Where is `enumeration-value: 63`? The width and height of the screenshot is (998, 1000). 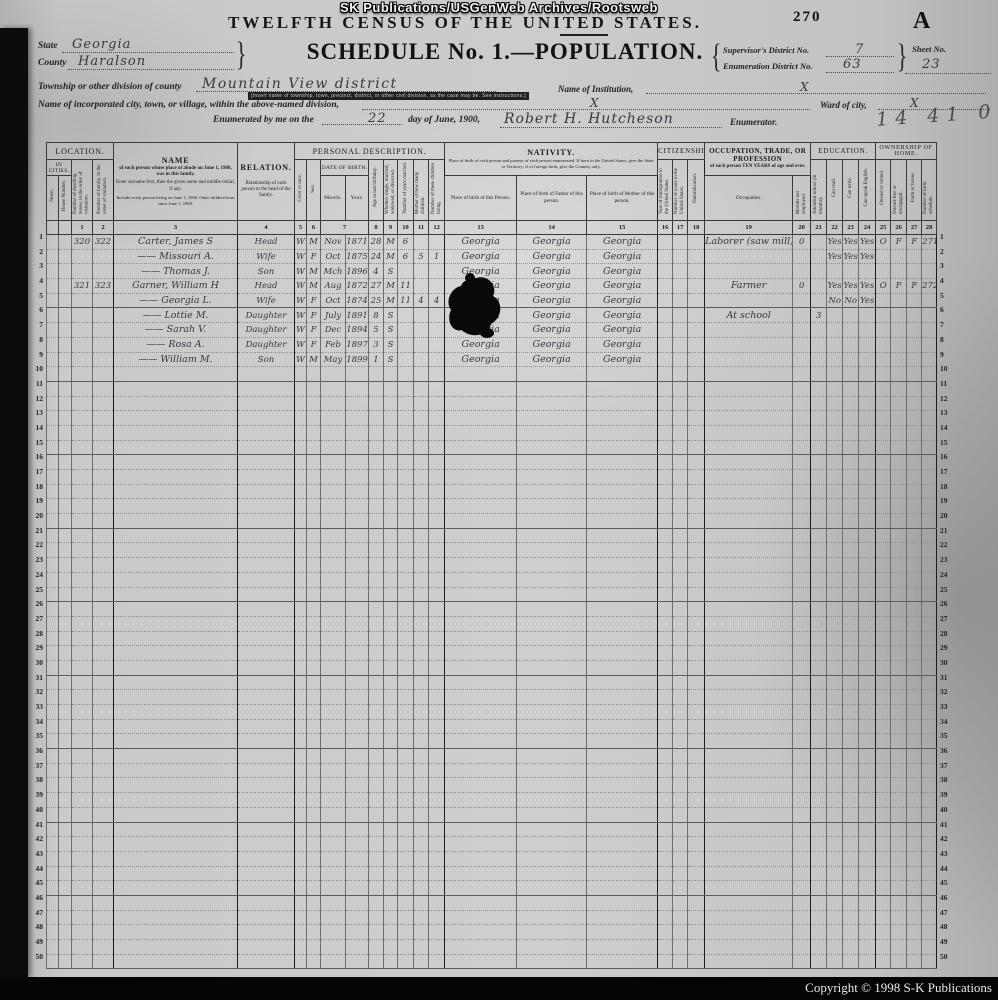
enumeration-value: 63 is located at coordinates (852, 64).